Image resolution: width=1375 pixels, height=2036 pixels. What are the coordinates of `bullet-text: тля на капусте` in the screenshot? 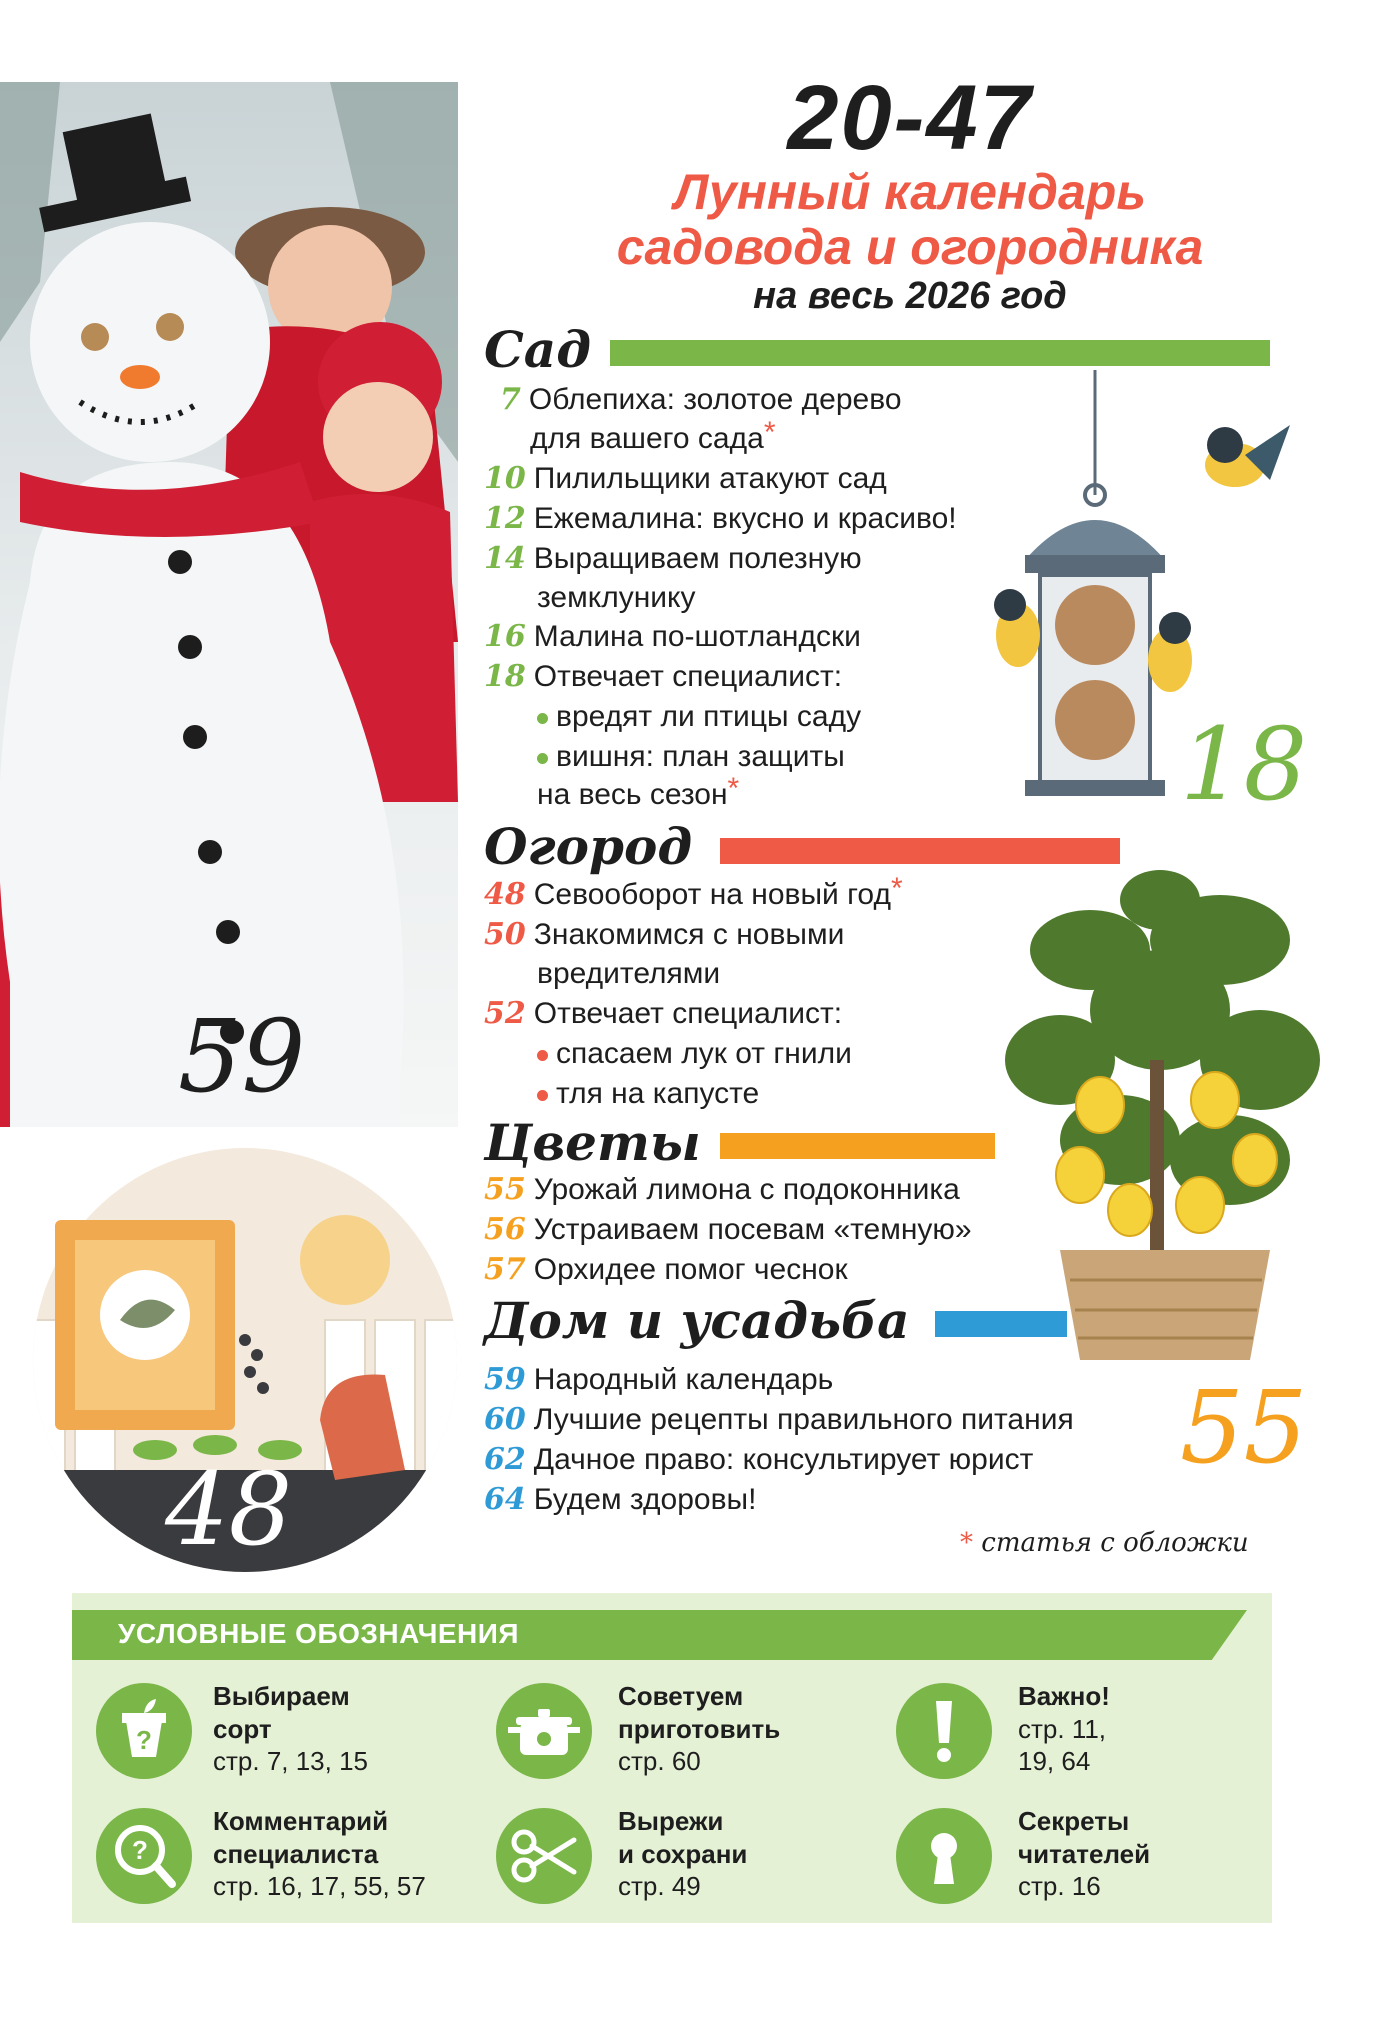 It's located at (658, 1093).